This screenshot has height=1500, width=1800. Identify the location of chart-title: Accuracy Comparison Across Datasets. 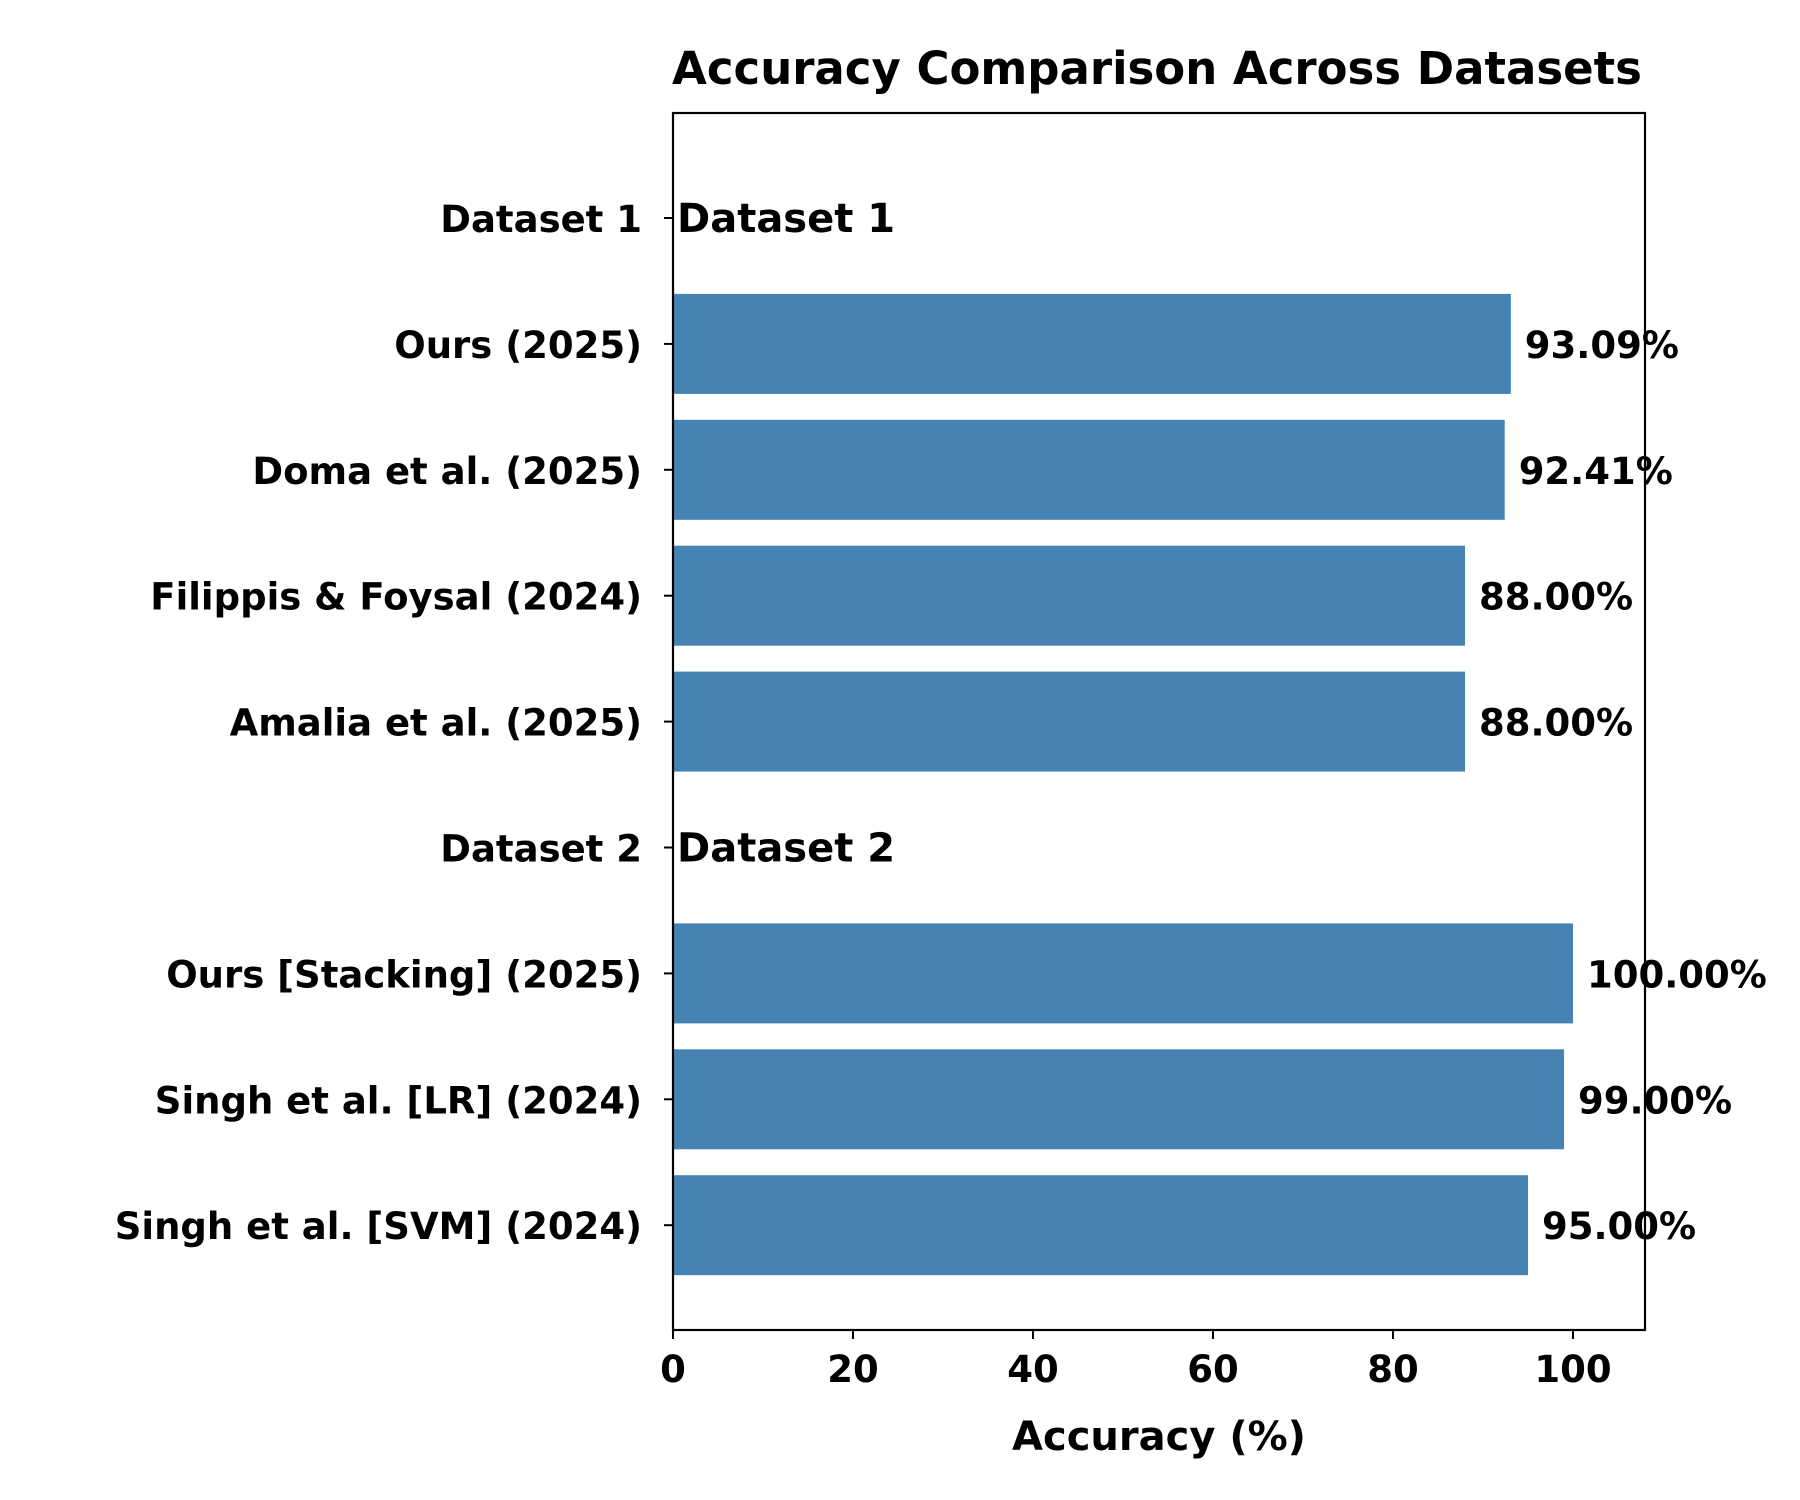
(1157, 68).